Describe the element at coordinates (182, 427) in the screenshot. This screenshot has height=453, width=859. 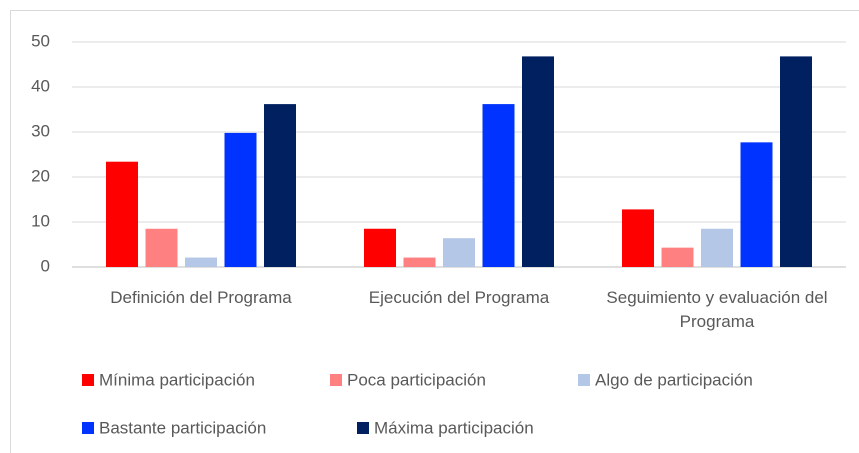
I see `legend-label: Bastante participación` at that location.